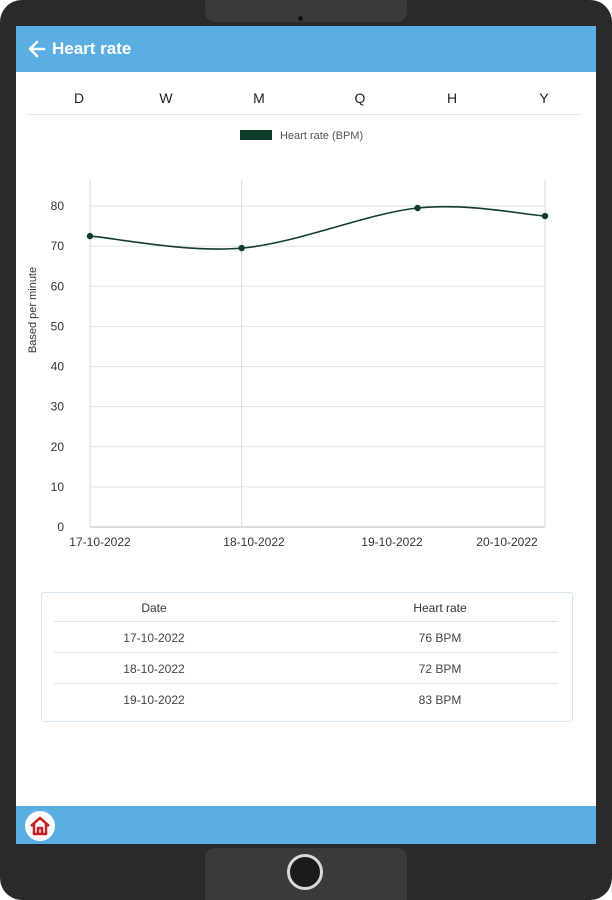 This screenshot has width=612, height=900. I want to click on table-cell-heart-rate: 76 BPM, so click(440, 638).